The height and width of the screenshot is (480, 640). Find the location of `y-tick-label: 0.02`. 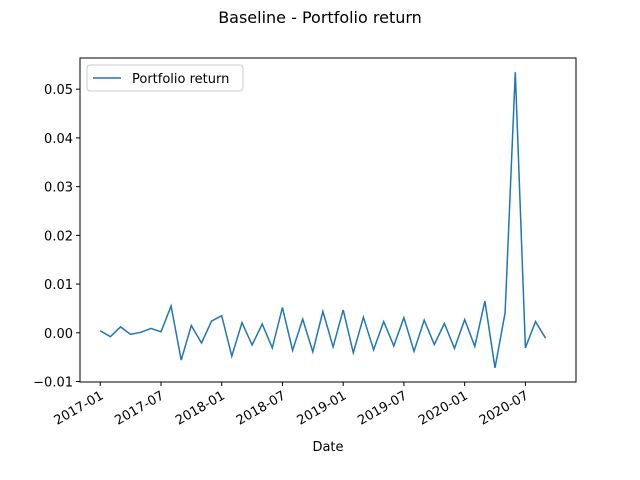

y-tick-label: 0.02 is located at coordinates (58, 236).